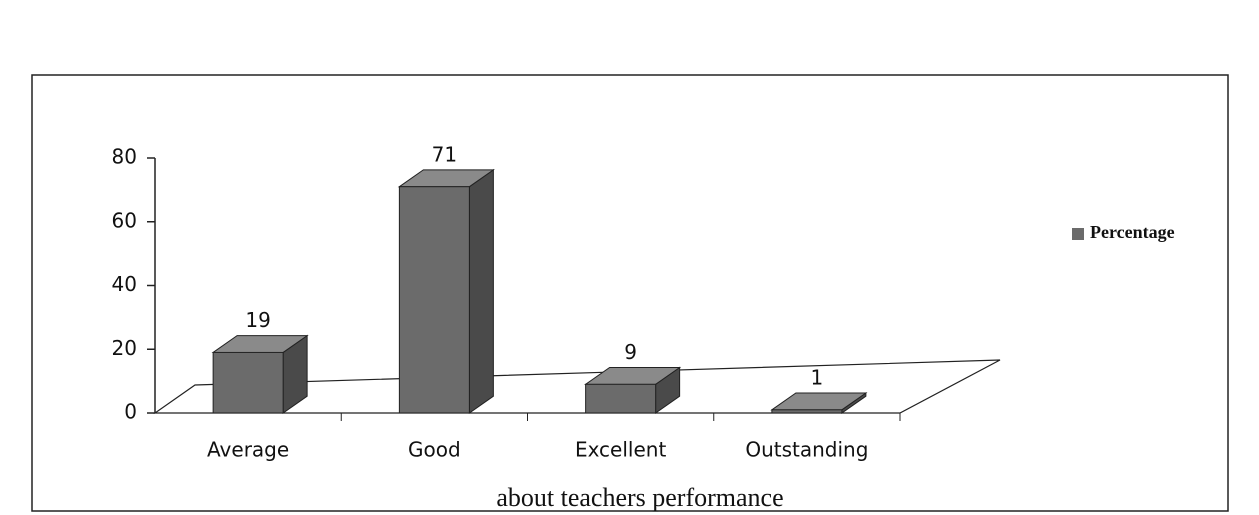 Image resolution: width=1259 pixels, height=515 pixels. What do you see at coordinates (621, 450) in the screenshot?
I see `x-tick-label: Excellent` at bounding box center [621, 450].